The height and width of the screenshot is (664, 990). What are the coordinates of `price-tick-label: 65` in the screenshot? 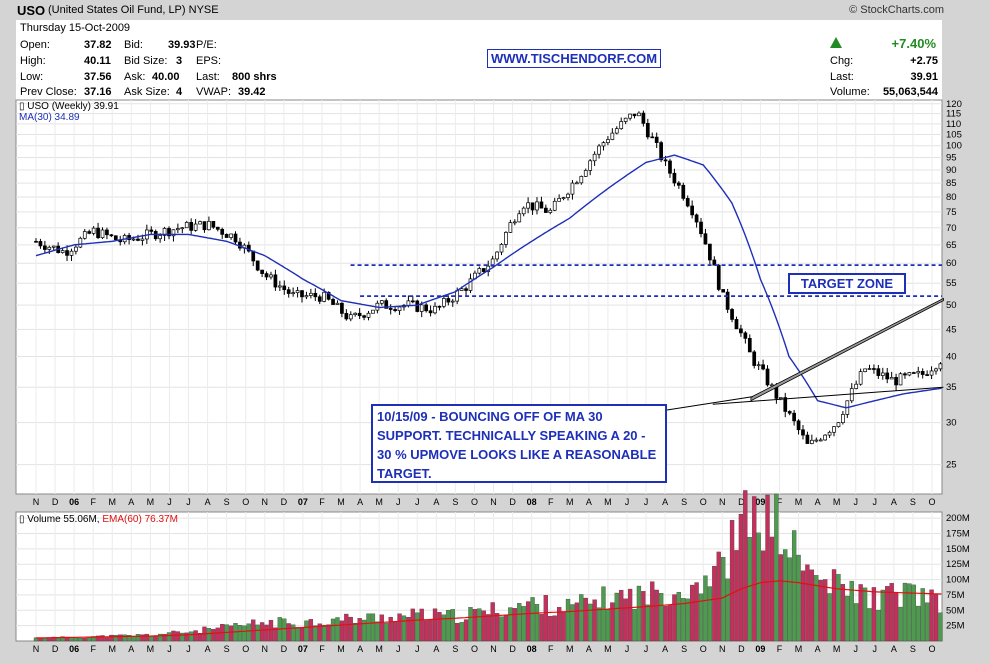 It's located at (951, 245).